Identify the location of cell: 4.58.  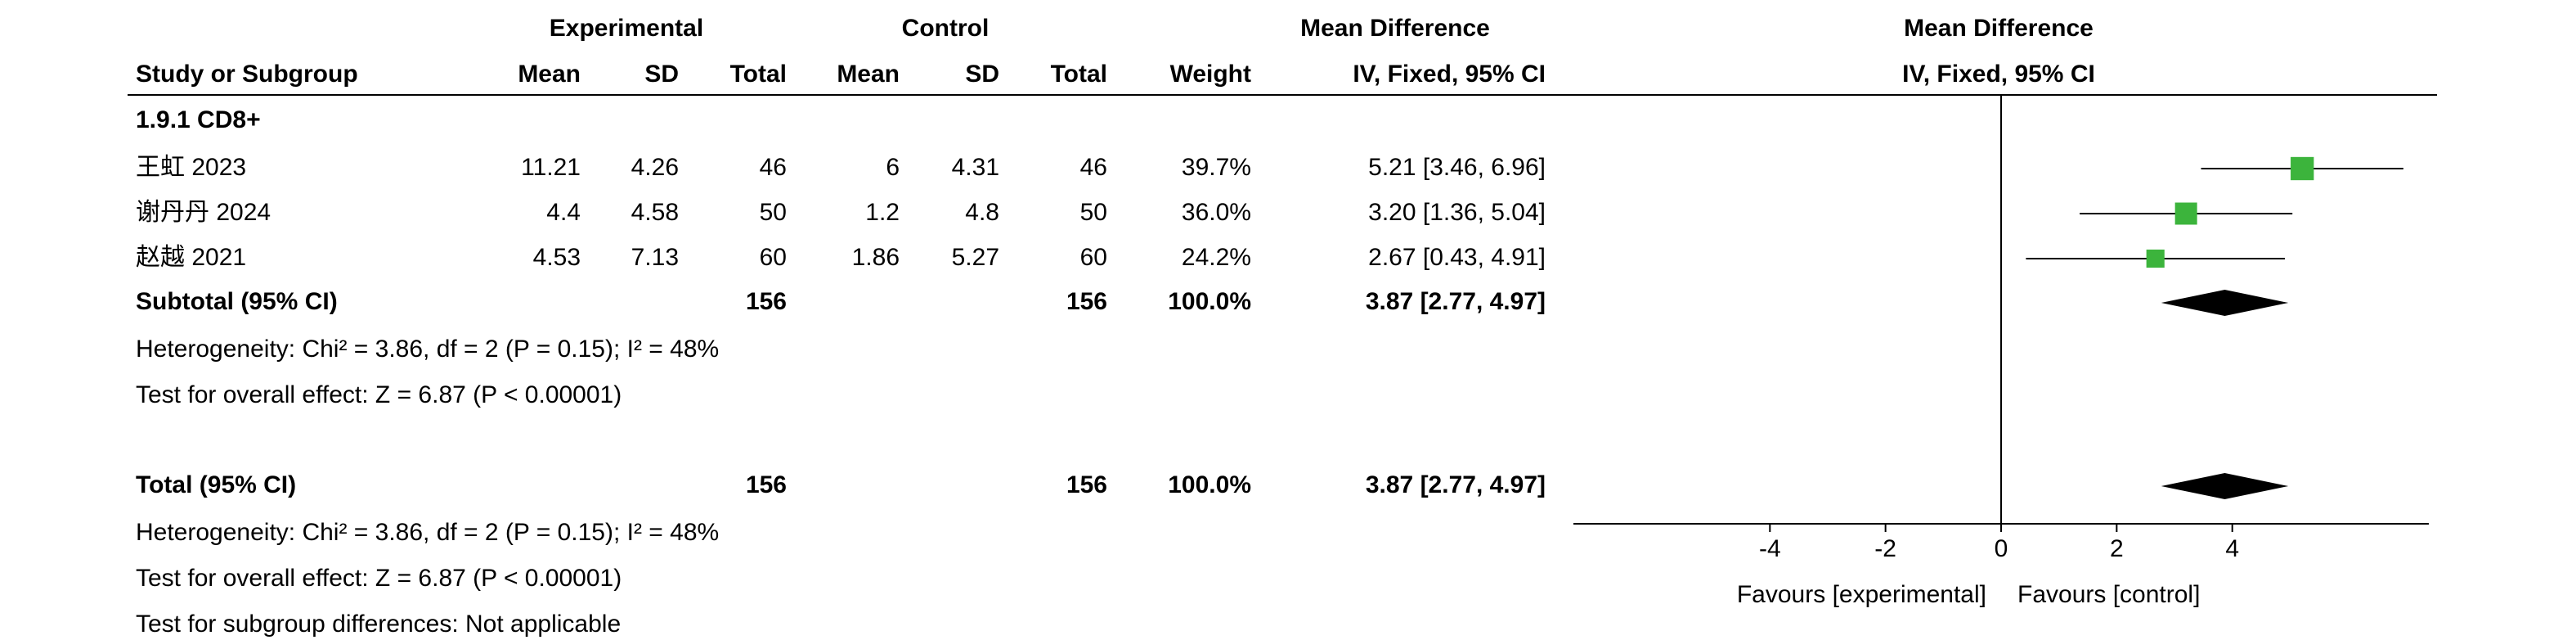
(655, 212).